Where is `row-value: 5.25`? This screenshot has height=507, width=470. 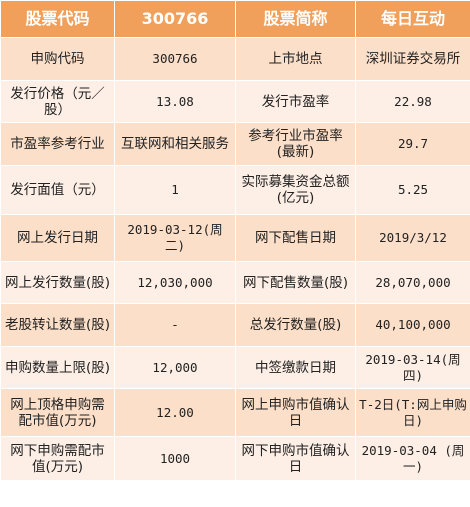
row-value: 5.25 is located at coordinates (412, 190).